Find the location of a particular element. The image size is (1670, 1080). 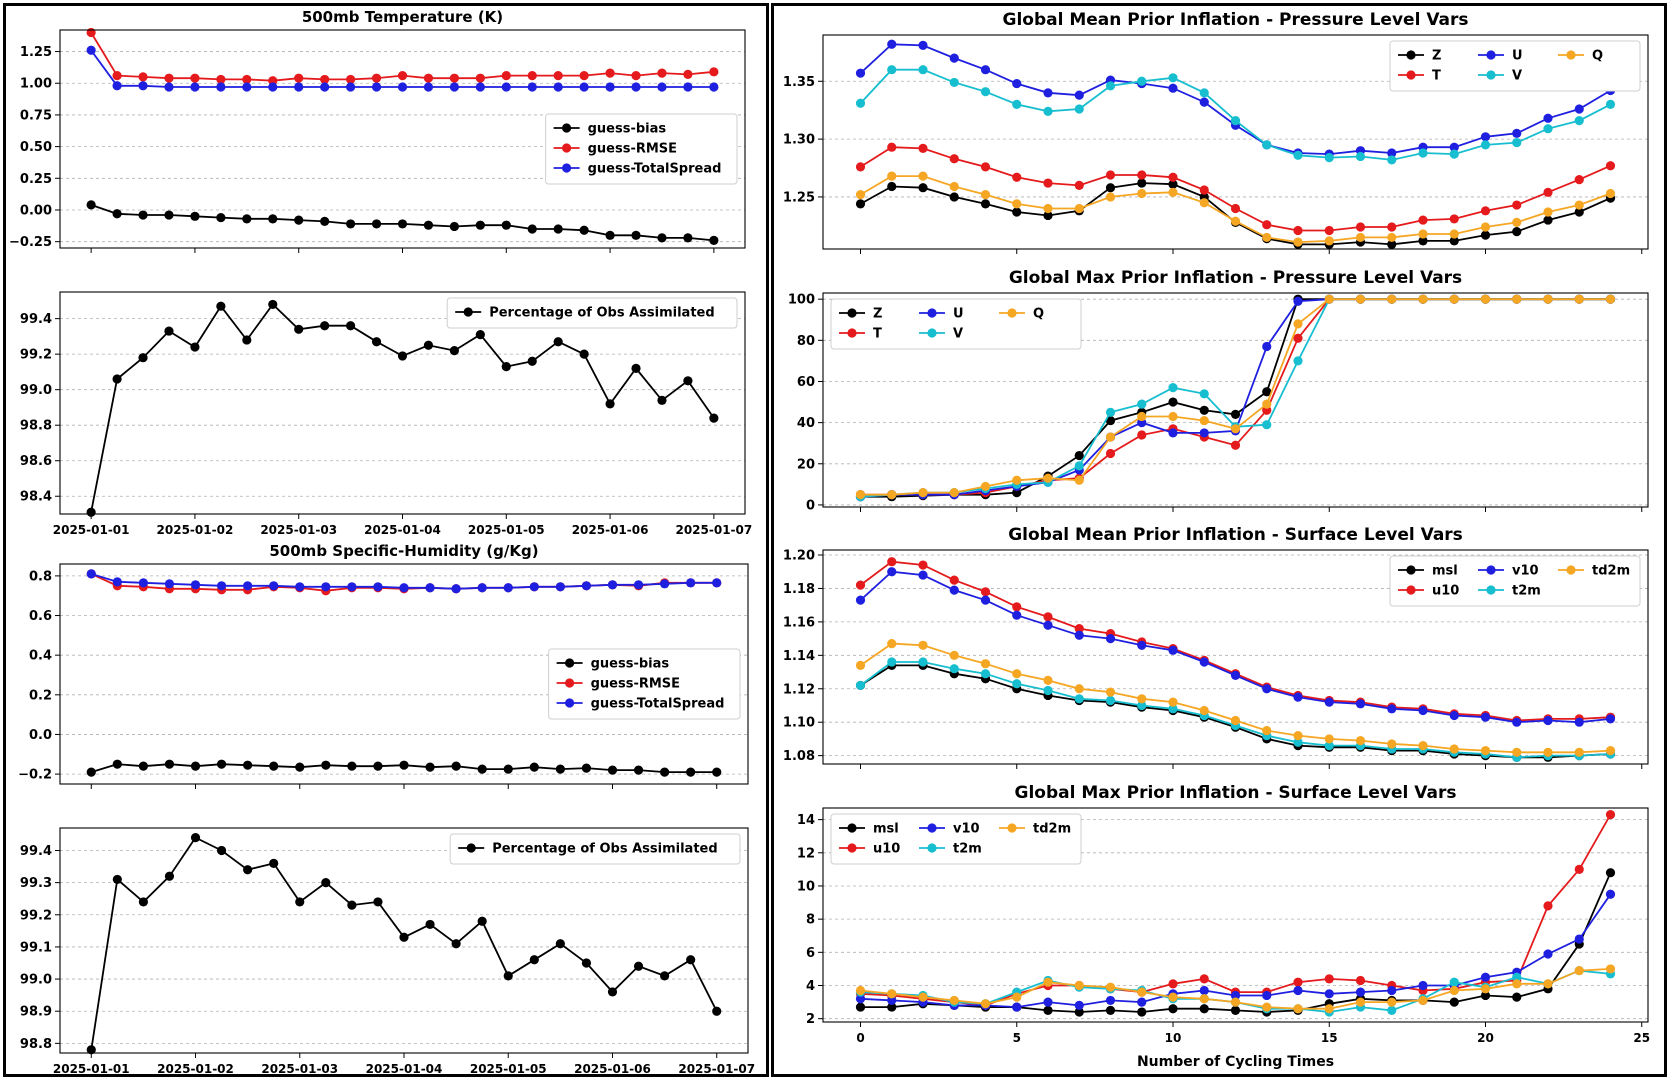

y-tick-label: 12 is located at coordinates (806, 853).